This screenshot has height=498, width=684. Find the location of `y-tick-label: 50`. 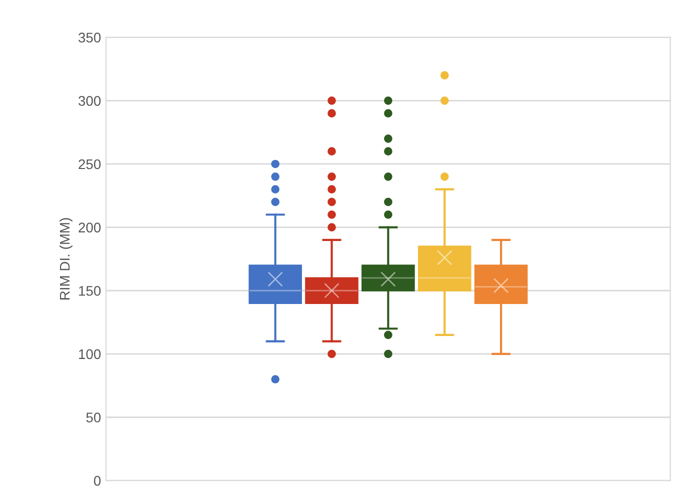

y-tick-label: 50 is located at coordinates (93, 417).